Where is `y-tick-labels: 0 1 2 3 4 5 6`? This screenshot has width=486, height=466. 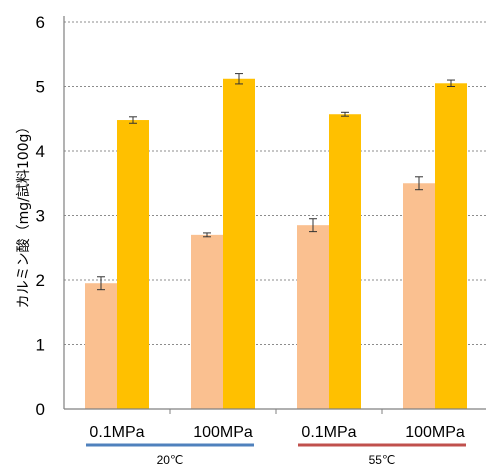
y-tick-labels: 0 1 2 3 4 5 6 is located at coordinates (40, 216).